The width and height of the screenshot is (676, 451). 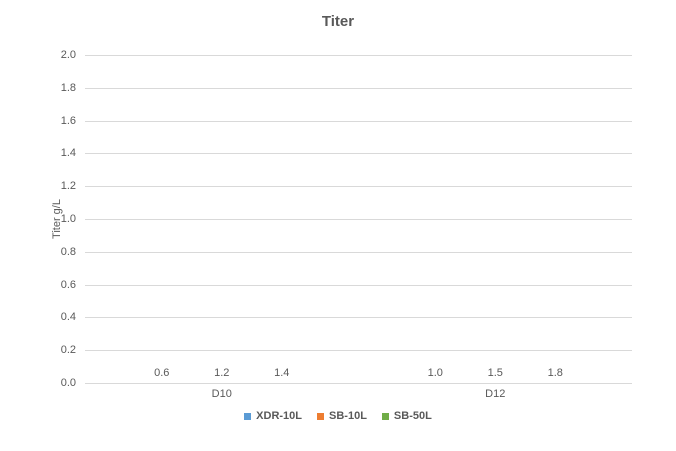 I want to click on y-tick-label: 2.0, so click(x=68, y=55).